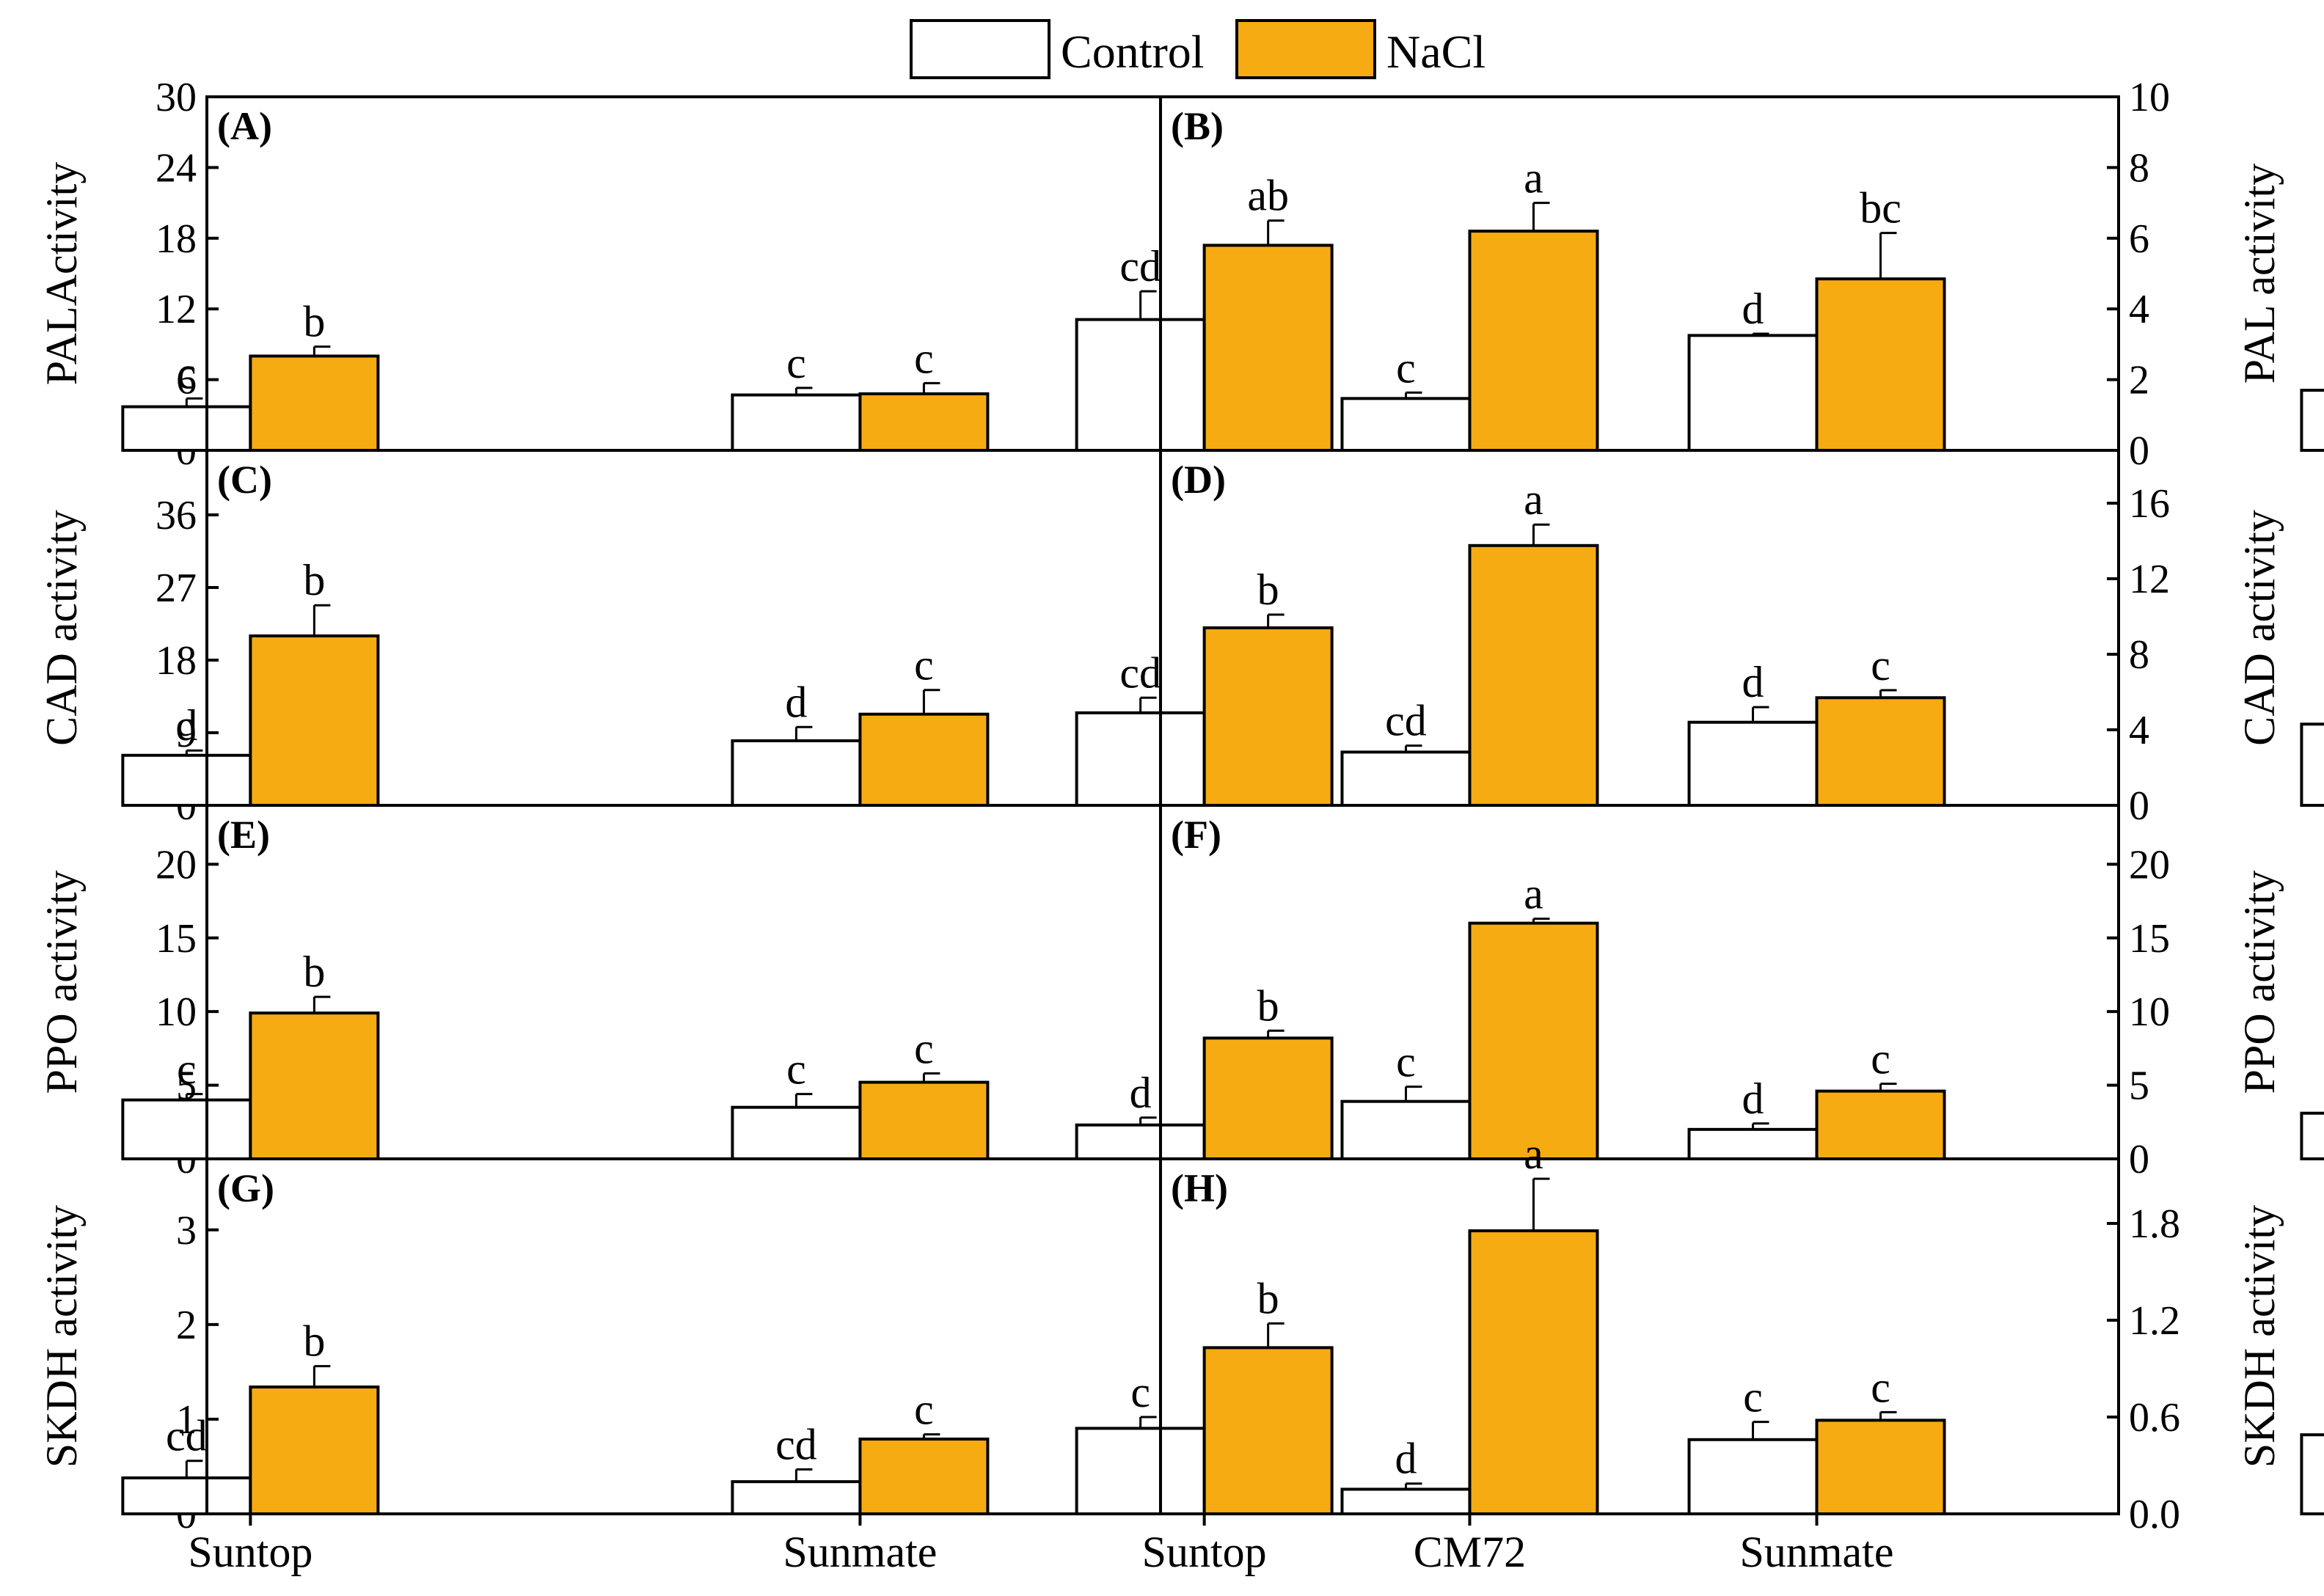 This screenshot has width=2324, height=1596. I want to click on panel-label: (F), so click(1196, 835).